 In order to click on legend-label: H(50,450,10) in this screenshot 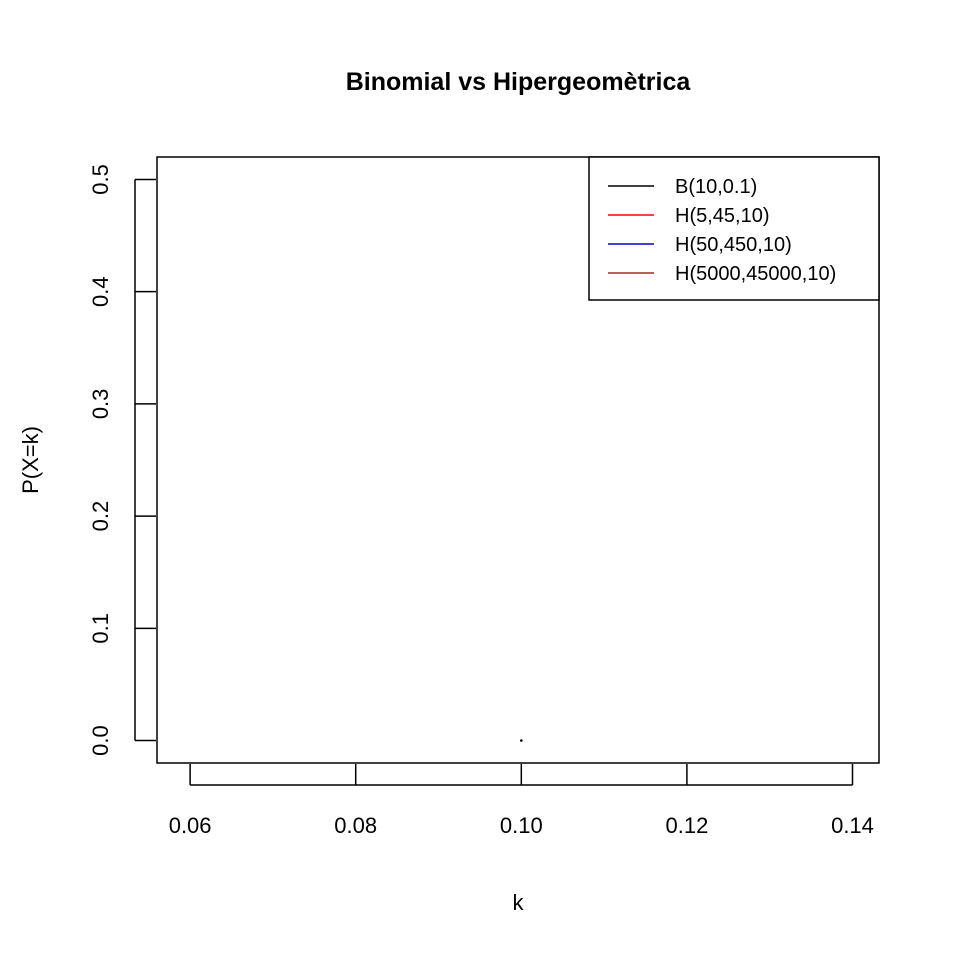, I will do `click(733, 245)`.